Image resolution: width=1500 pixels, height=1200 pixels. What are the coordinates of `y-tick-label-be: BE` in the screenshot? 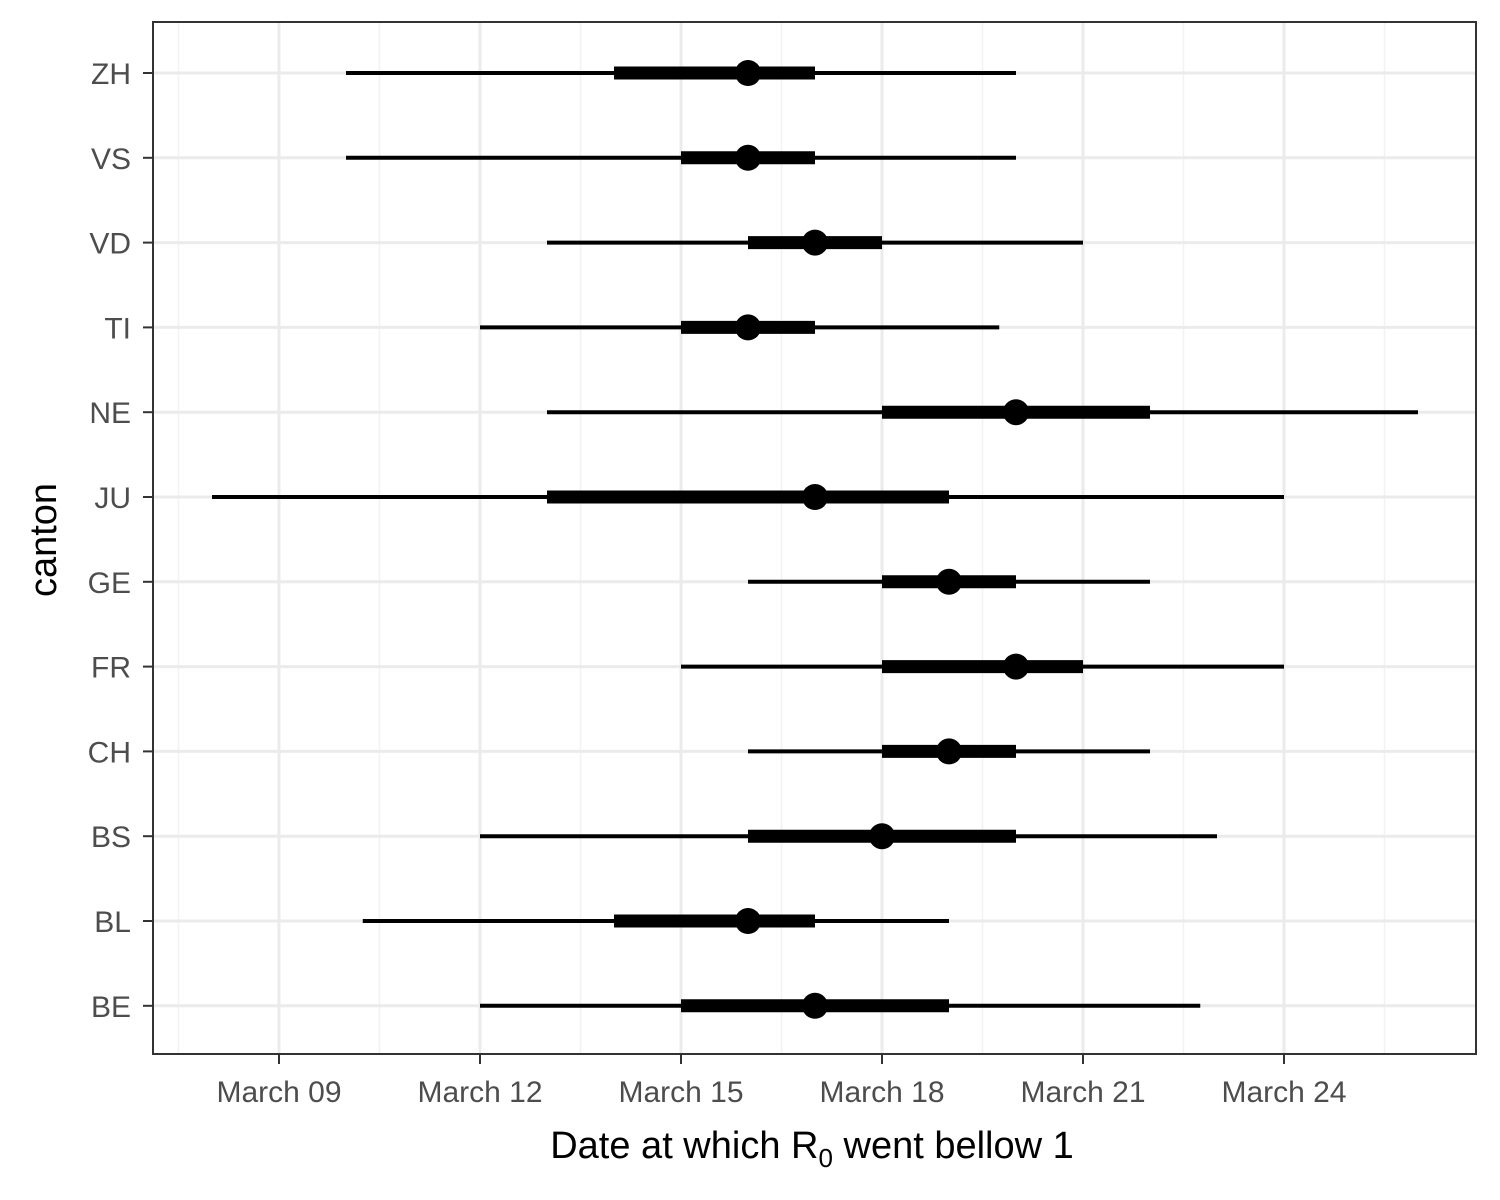 It's located at (111, 1007).